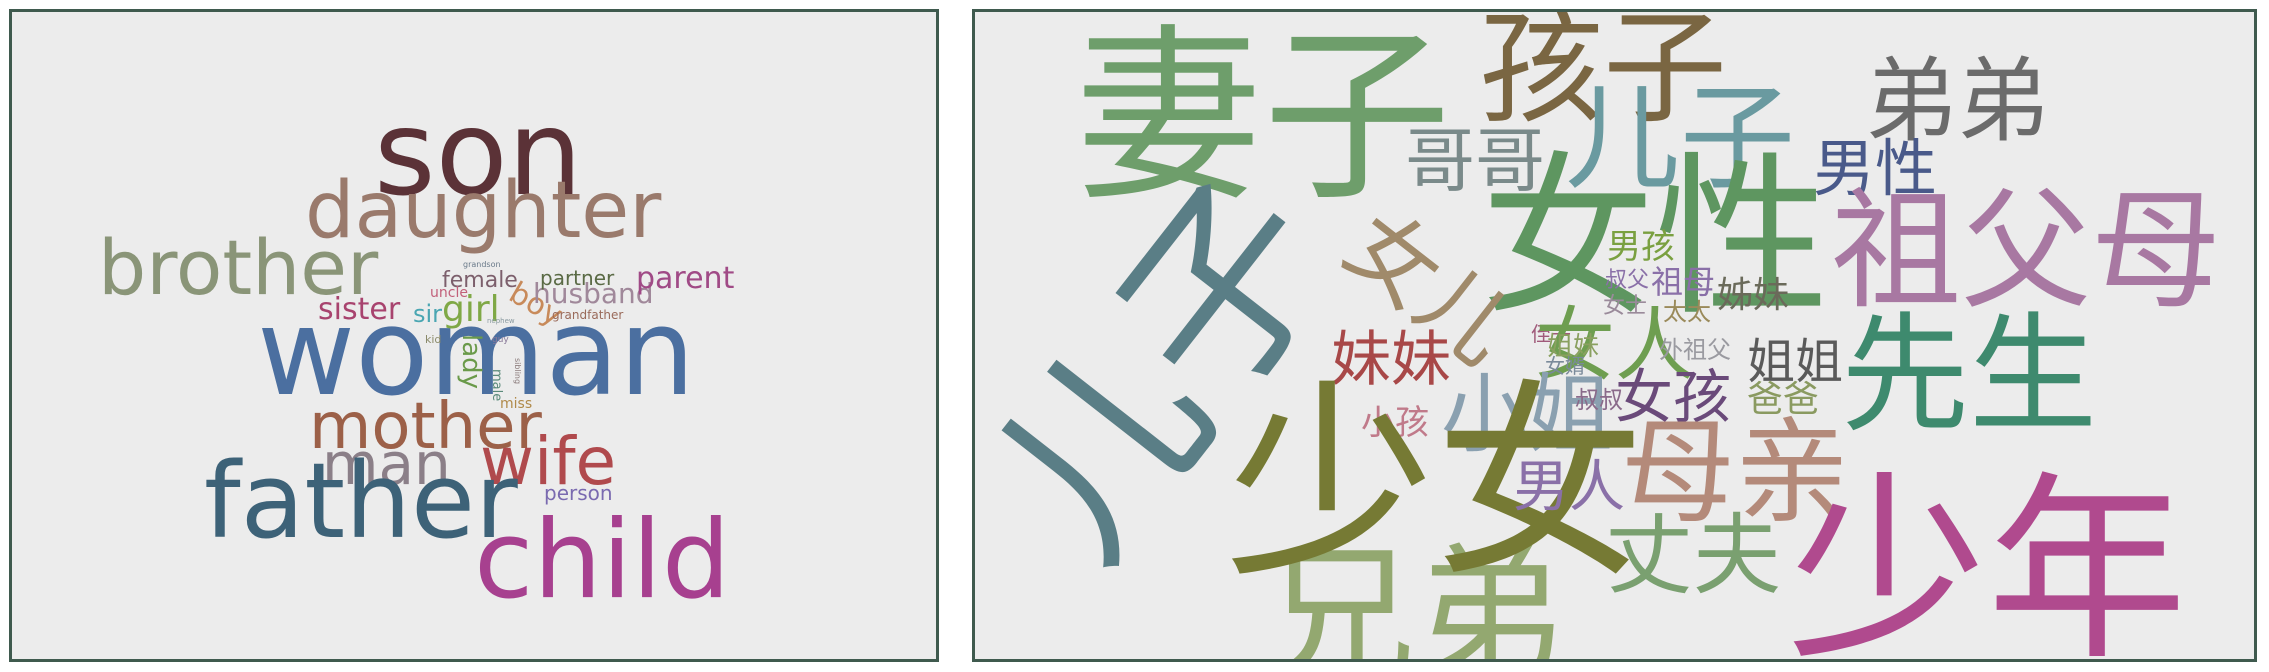  What do you see at coordinates (577, 278) in the screenshot?
I see `word-partner: partner` at bounding box center [577, 278].